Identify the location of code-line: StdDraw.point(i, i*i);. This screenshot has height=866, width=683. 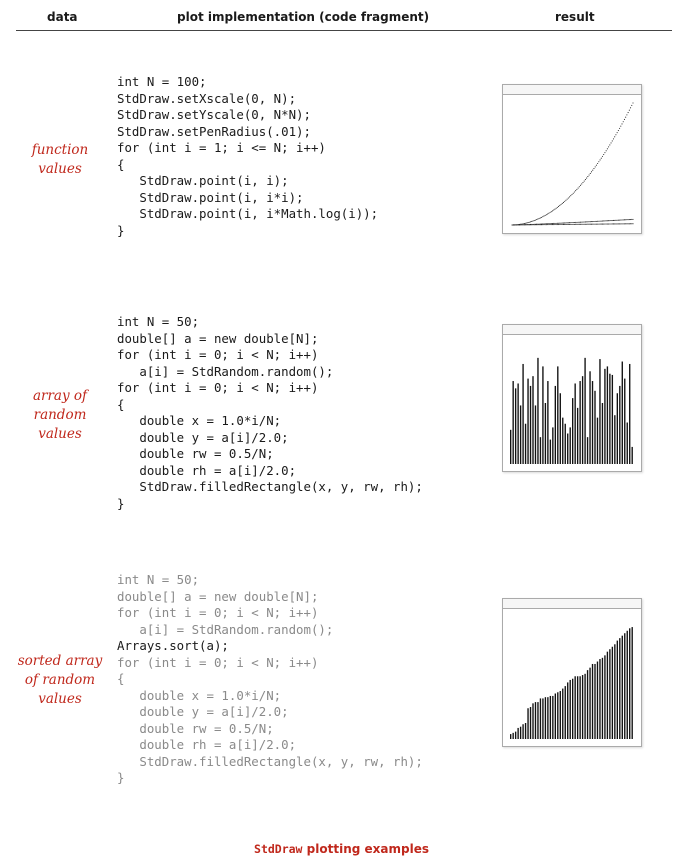
(210, 197).